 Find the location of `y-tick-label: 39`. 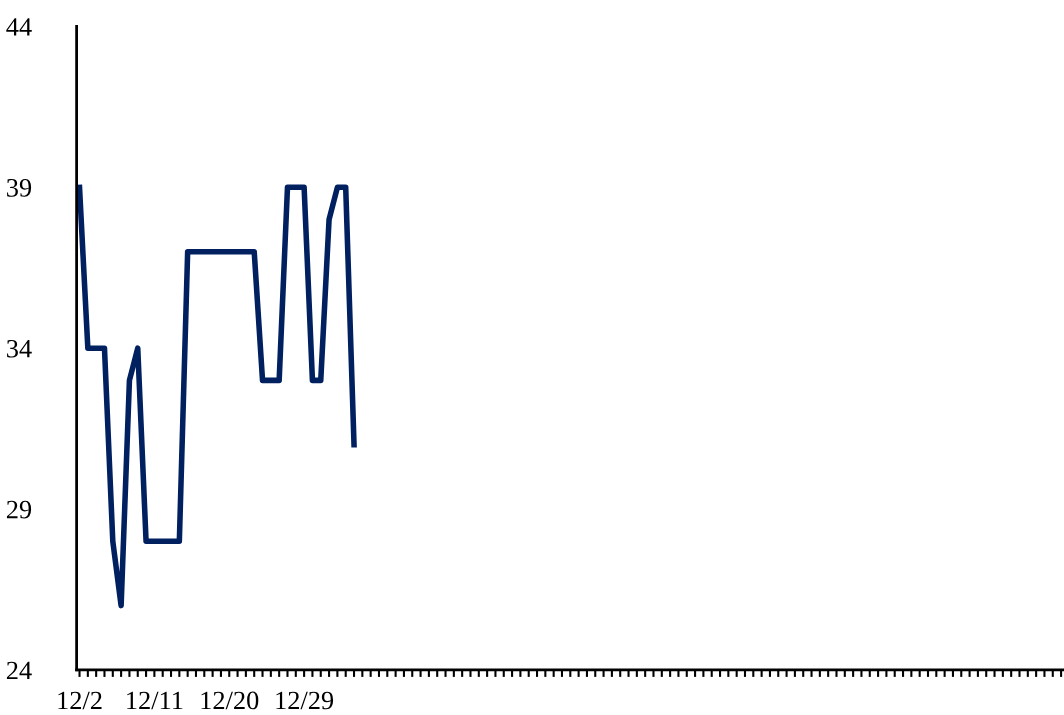

y-tick-label: 39 is located at coordinates (19, 188).